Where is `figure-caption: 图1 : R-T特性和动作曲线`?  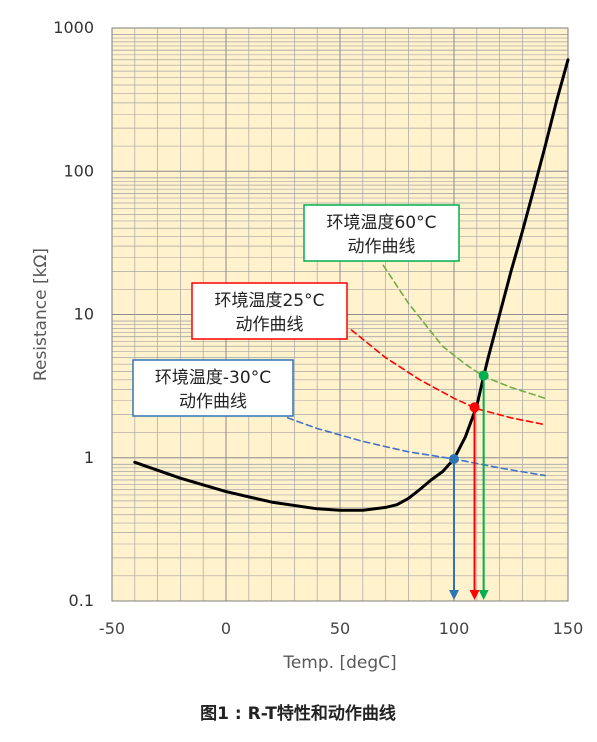
figure-caption: 图1 : R-T特性和动作曲线 is located at coordinates (298, 713).